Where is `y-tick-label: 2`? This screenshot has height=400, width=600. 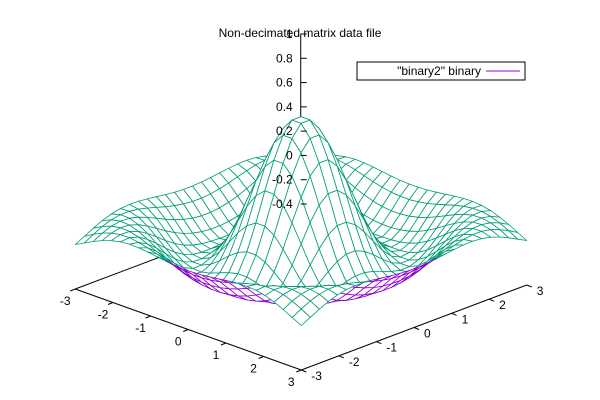 y-tick-label: 2 is located at coordinates (502, 305).